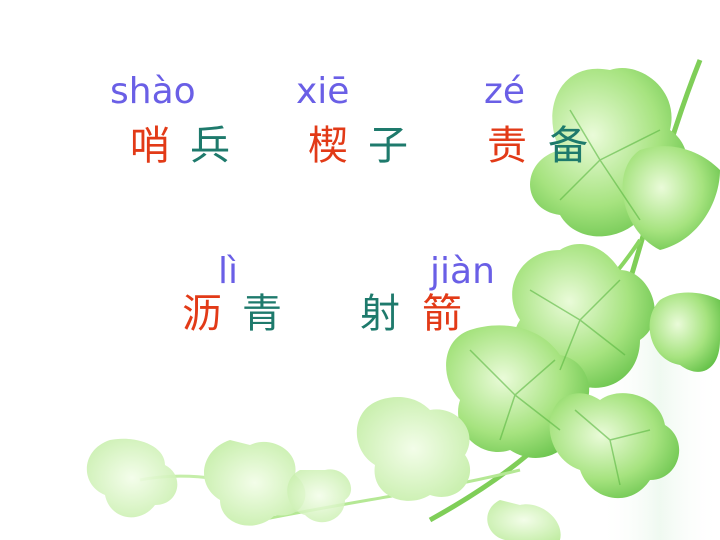  What do you see at coordinates (505, 91) in the screenshot?
I see `pinyin-ze: zé` at bounding box center [505, 91].